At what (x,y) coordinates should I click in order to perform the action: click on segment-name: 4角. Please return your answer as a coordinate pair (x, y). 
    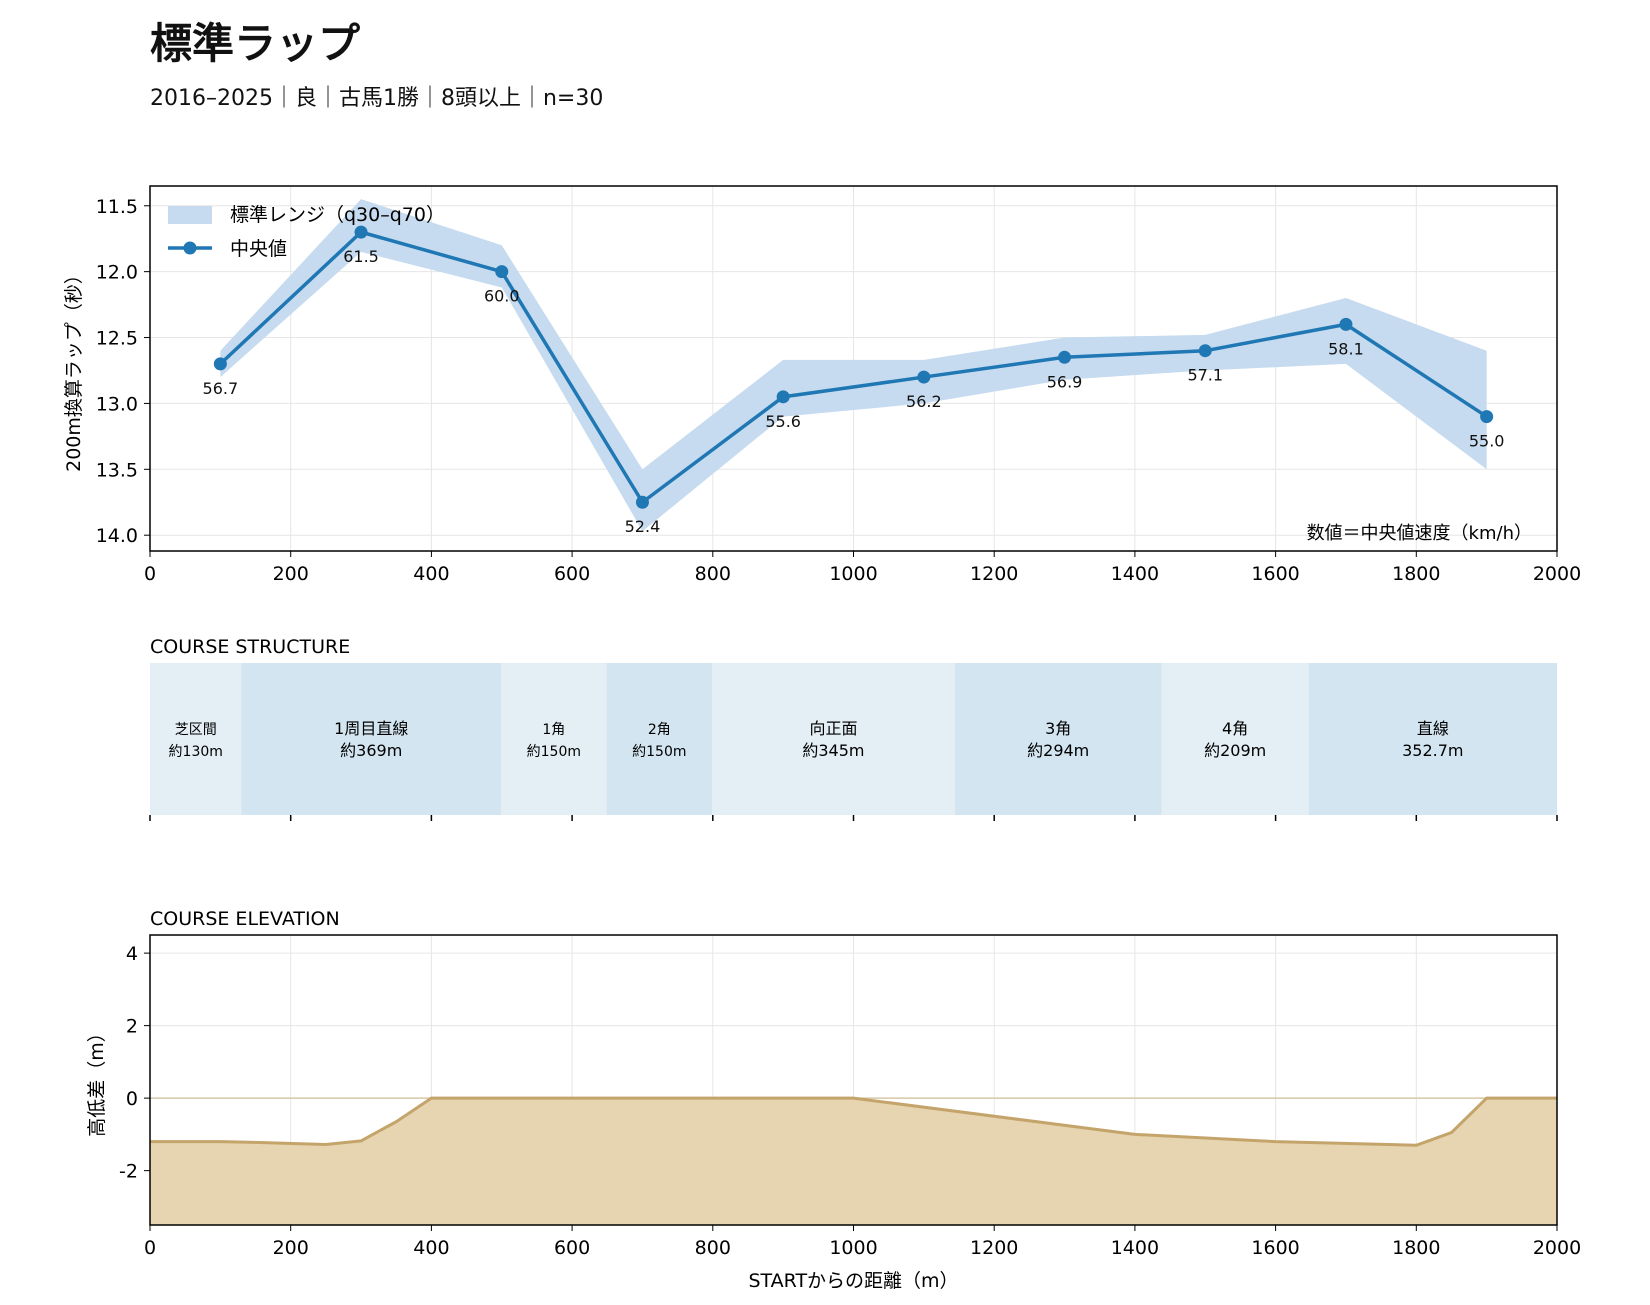
    Looking at the image, I should click on (1235, 728).